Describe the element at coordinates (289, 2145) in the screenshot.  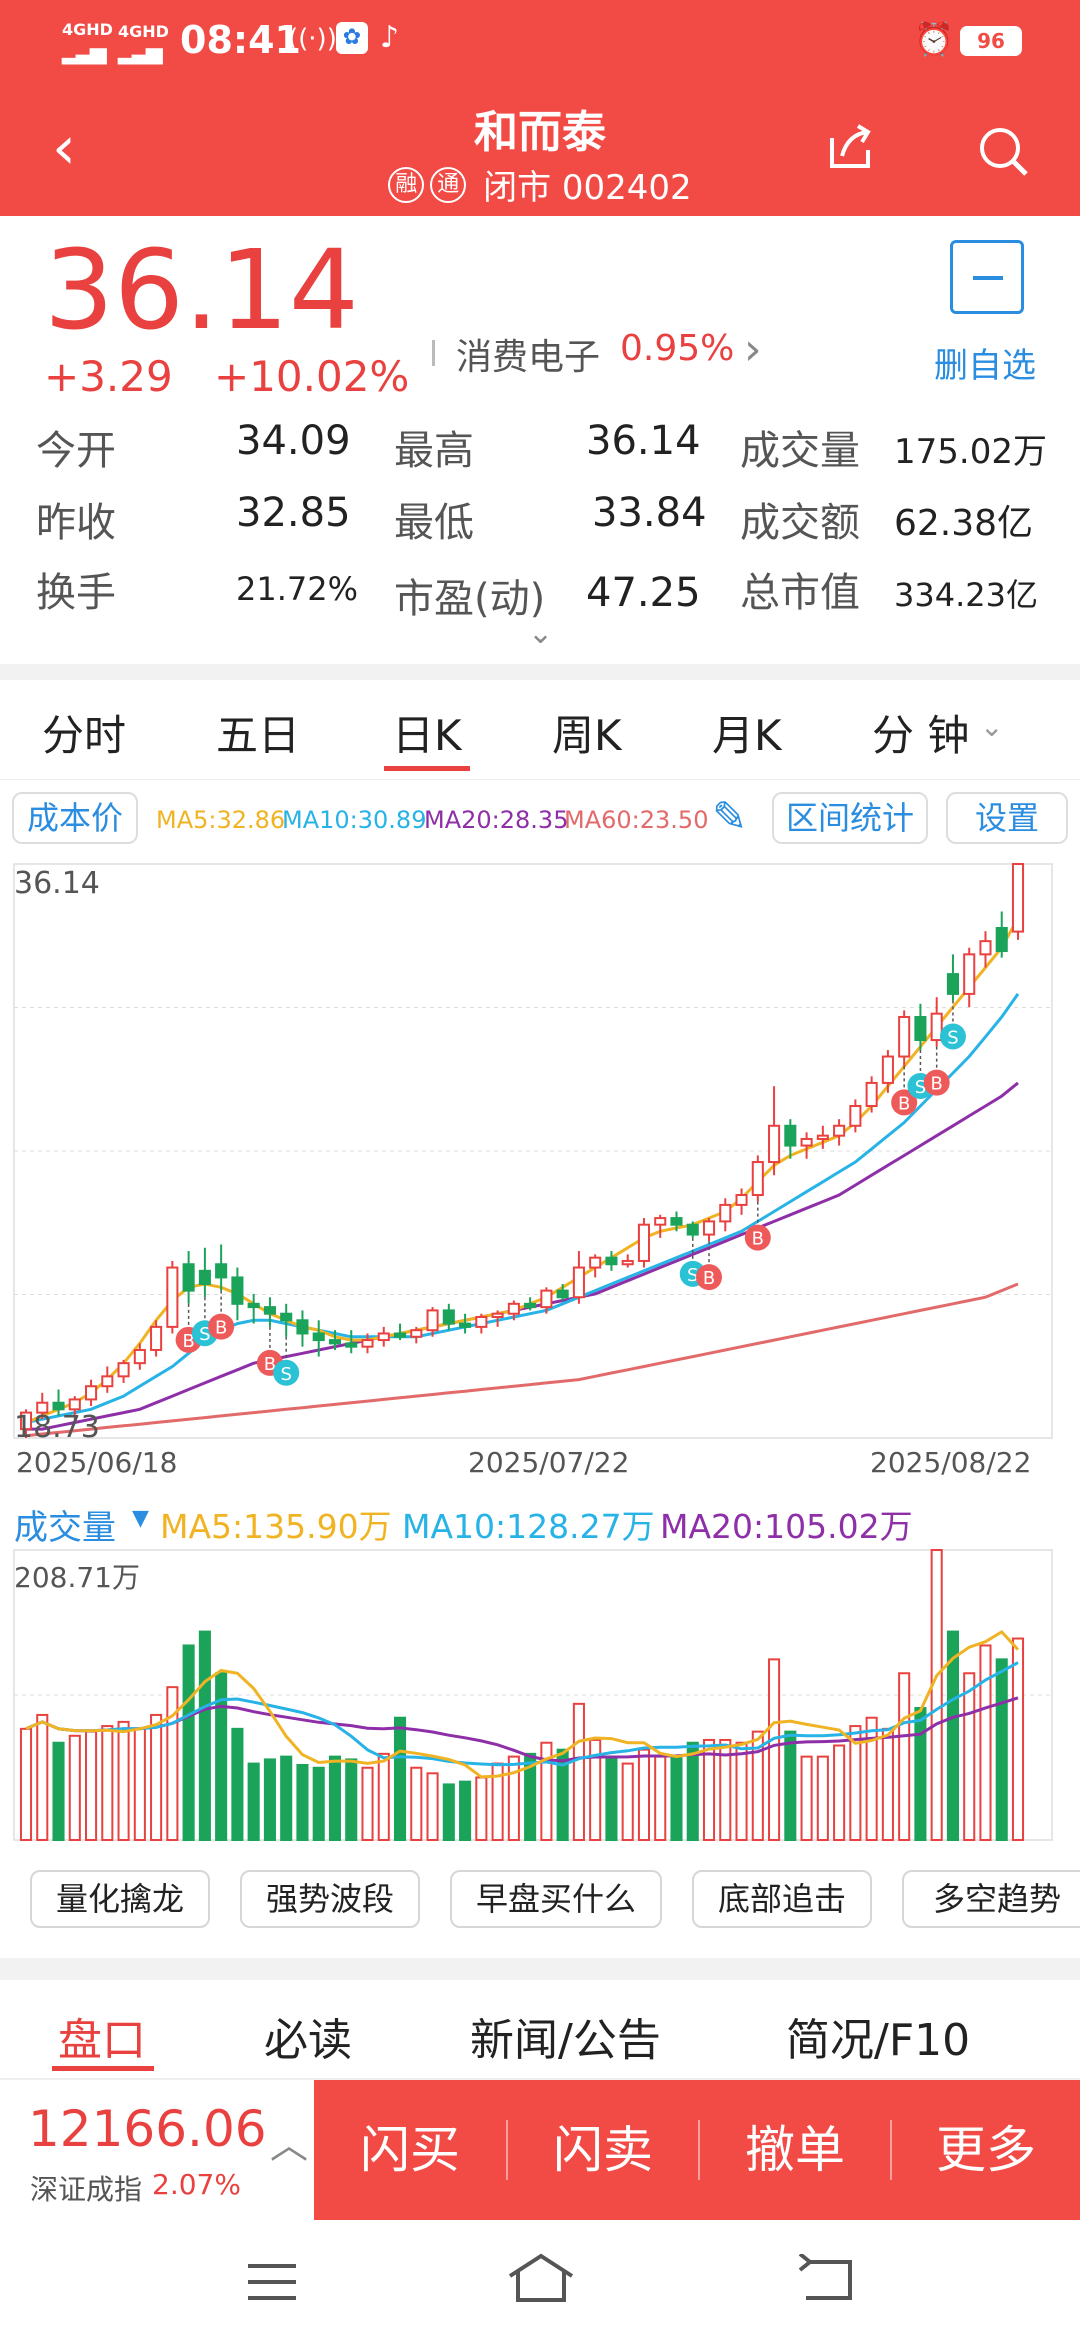
I see `chevron-up-icon: ︿` at that location.